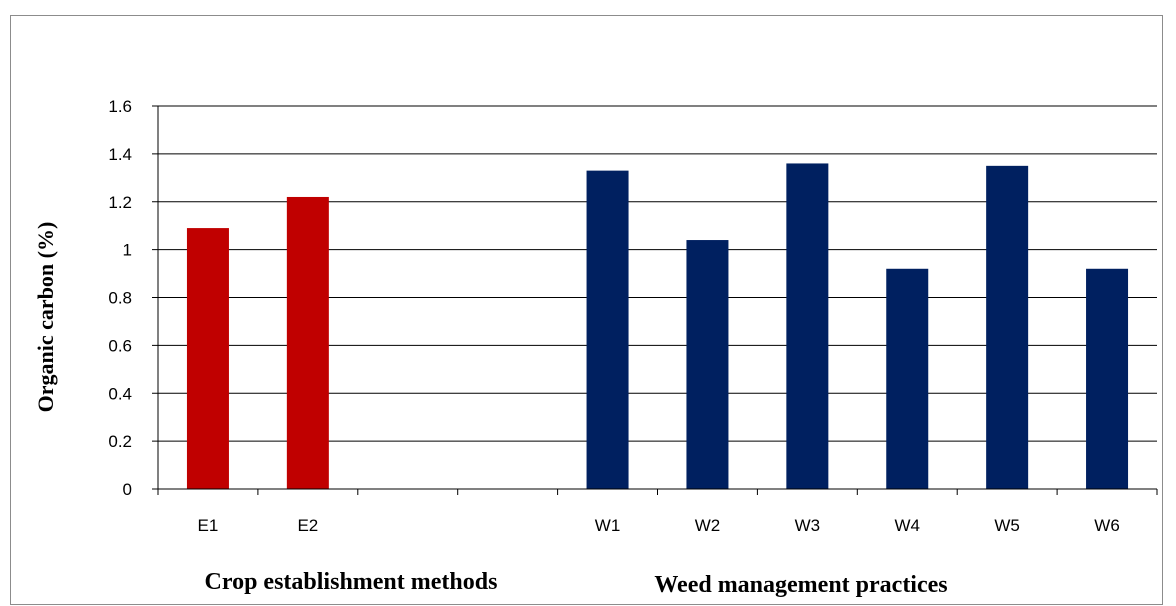 The width and height of the screenshot is (1176, 606). What do you see at coordinates (1007, 327) in the screenshot?
I see `bar-w5` at bounding box center [1007, 327].